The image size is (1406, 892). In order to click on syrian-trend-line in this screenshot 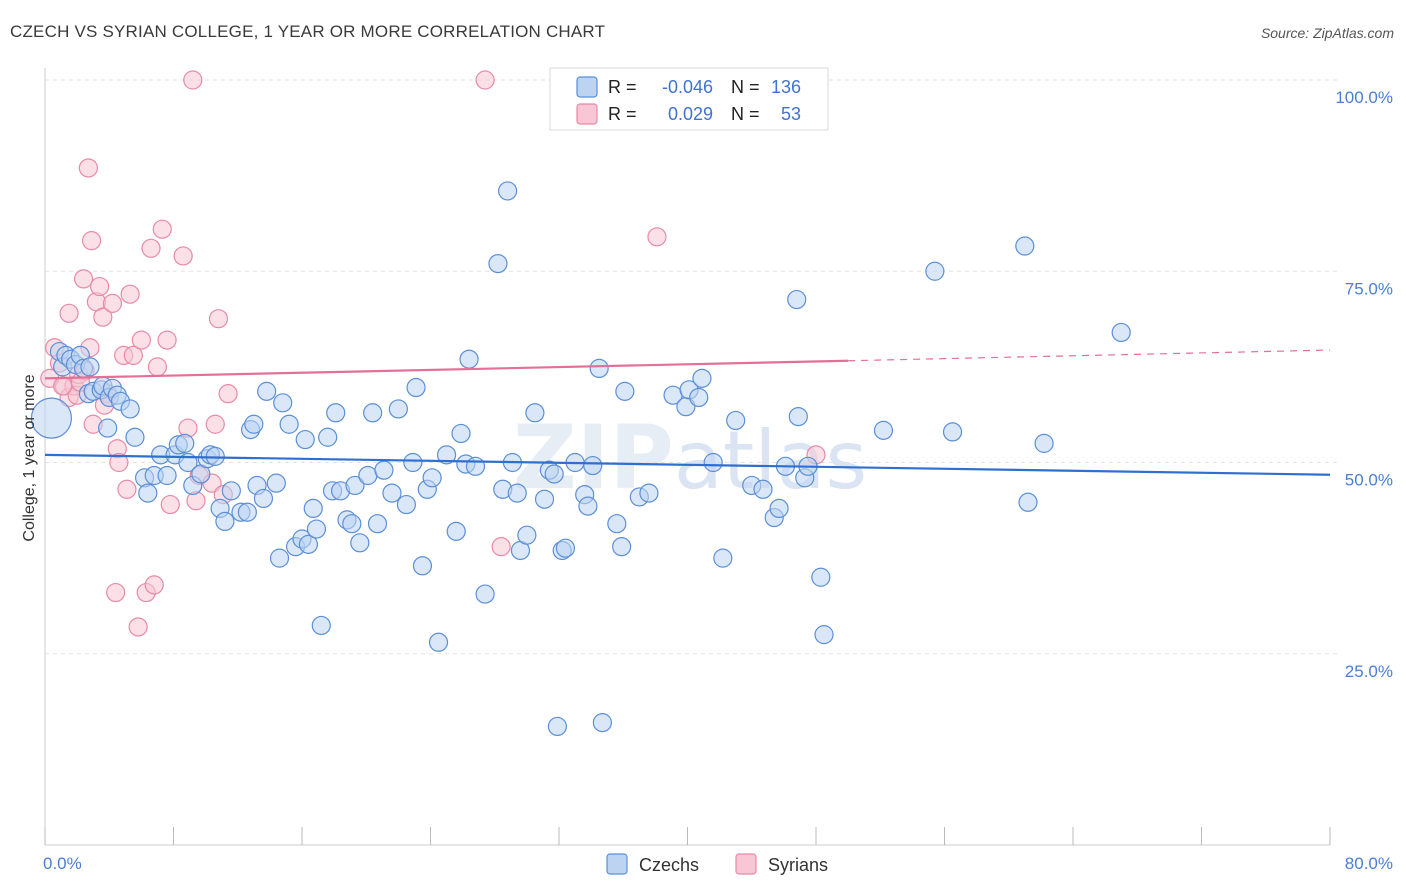, I will do `click(446, 369)`.